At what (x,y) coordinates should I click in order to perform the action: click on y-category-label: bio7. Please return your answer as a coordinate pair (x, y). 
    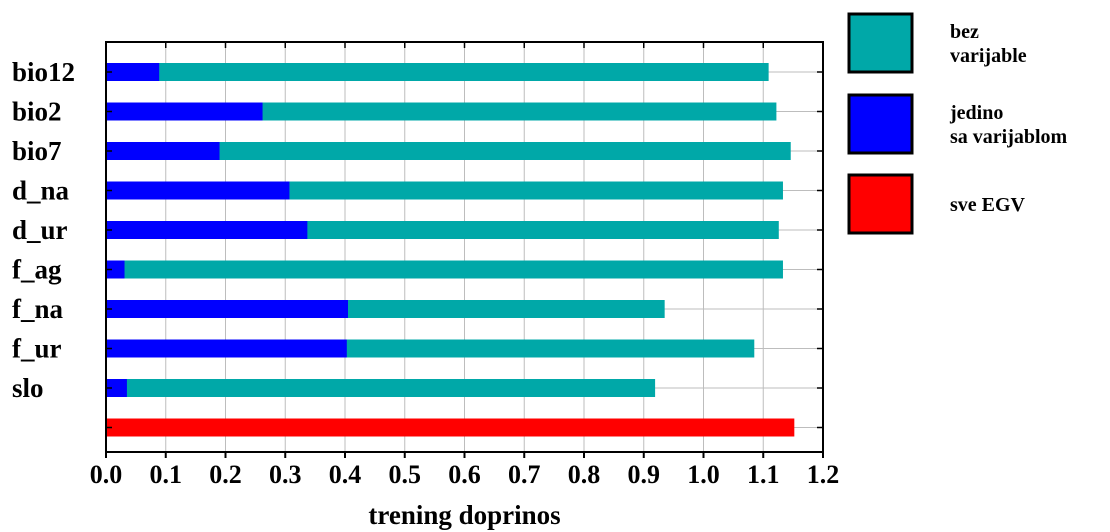
    Looking at the image, I should click on (37, 151).